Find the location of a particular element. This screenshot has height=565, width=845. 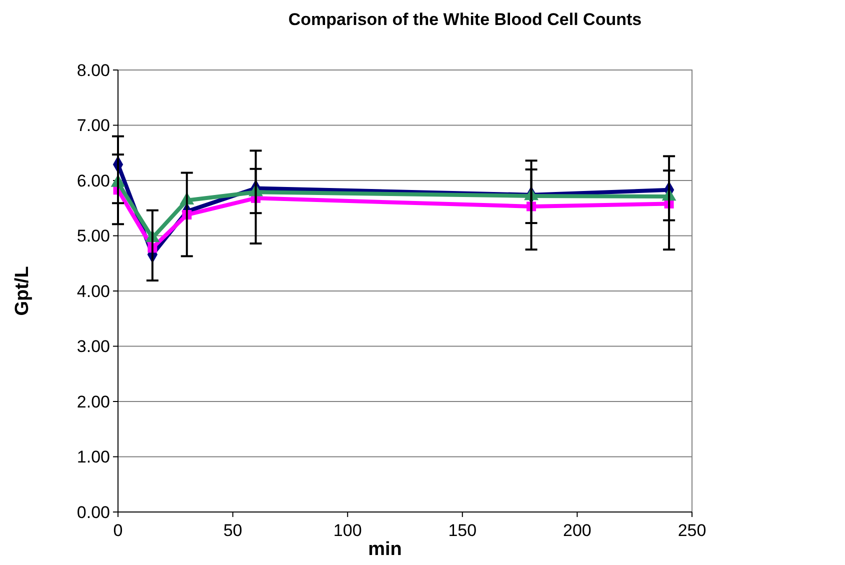

x-axis-title: min is located at coordinates (385, 549).